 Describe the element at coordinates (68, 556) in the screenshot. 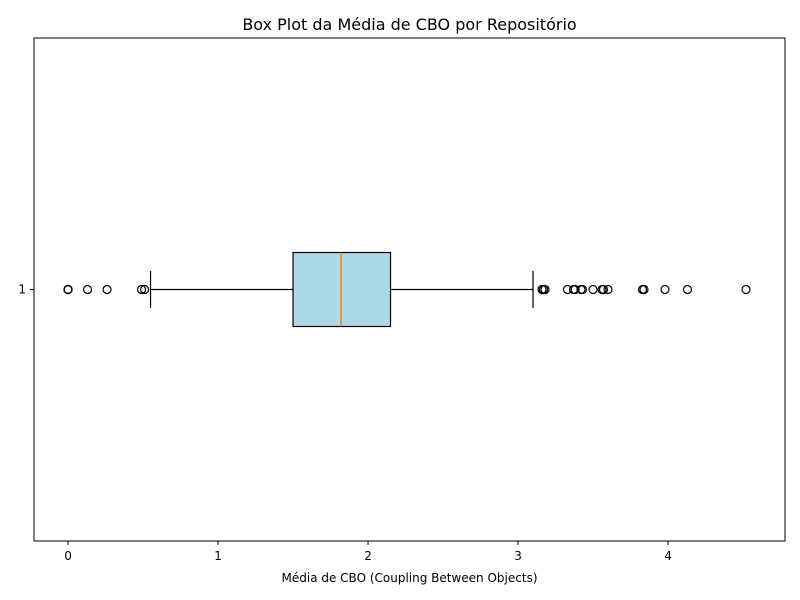

I see `x-tick-label: 0` at that location.